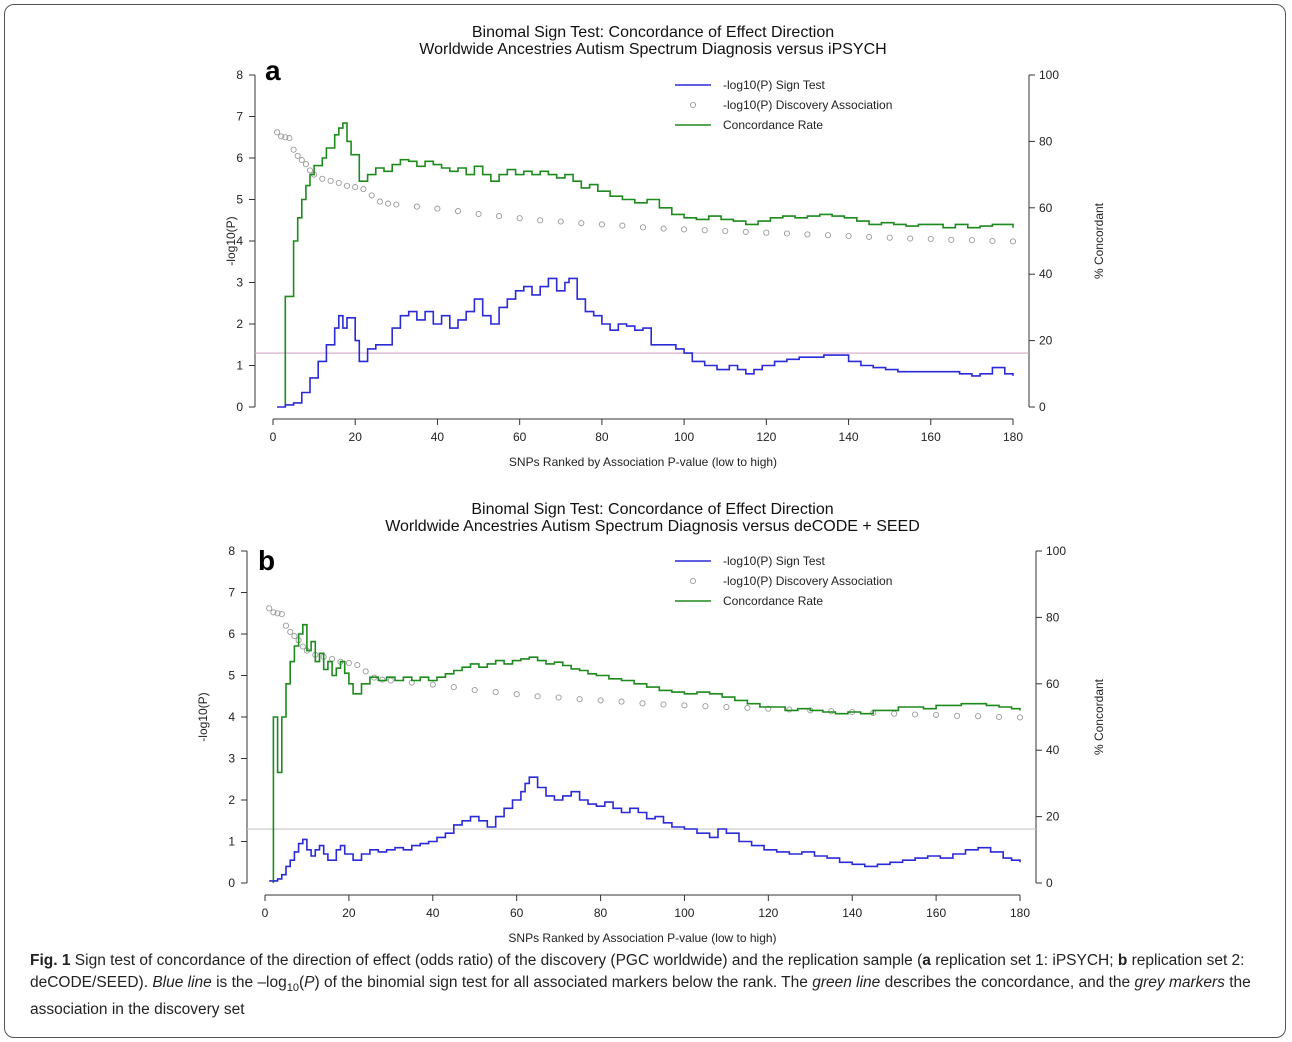 The width and height of the screenshot is (1292, 1042). Describe the element at coordinates (273, 437) in the screenshot. I see `panel-a-x-tick-label: 0` at that location.